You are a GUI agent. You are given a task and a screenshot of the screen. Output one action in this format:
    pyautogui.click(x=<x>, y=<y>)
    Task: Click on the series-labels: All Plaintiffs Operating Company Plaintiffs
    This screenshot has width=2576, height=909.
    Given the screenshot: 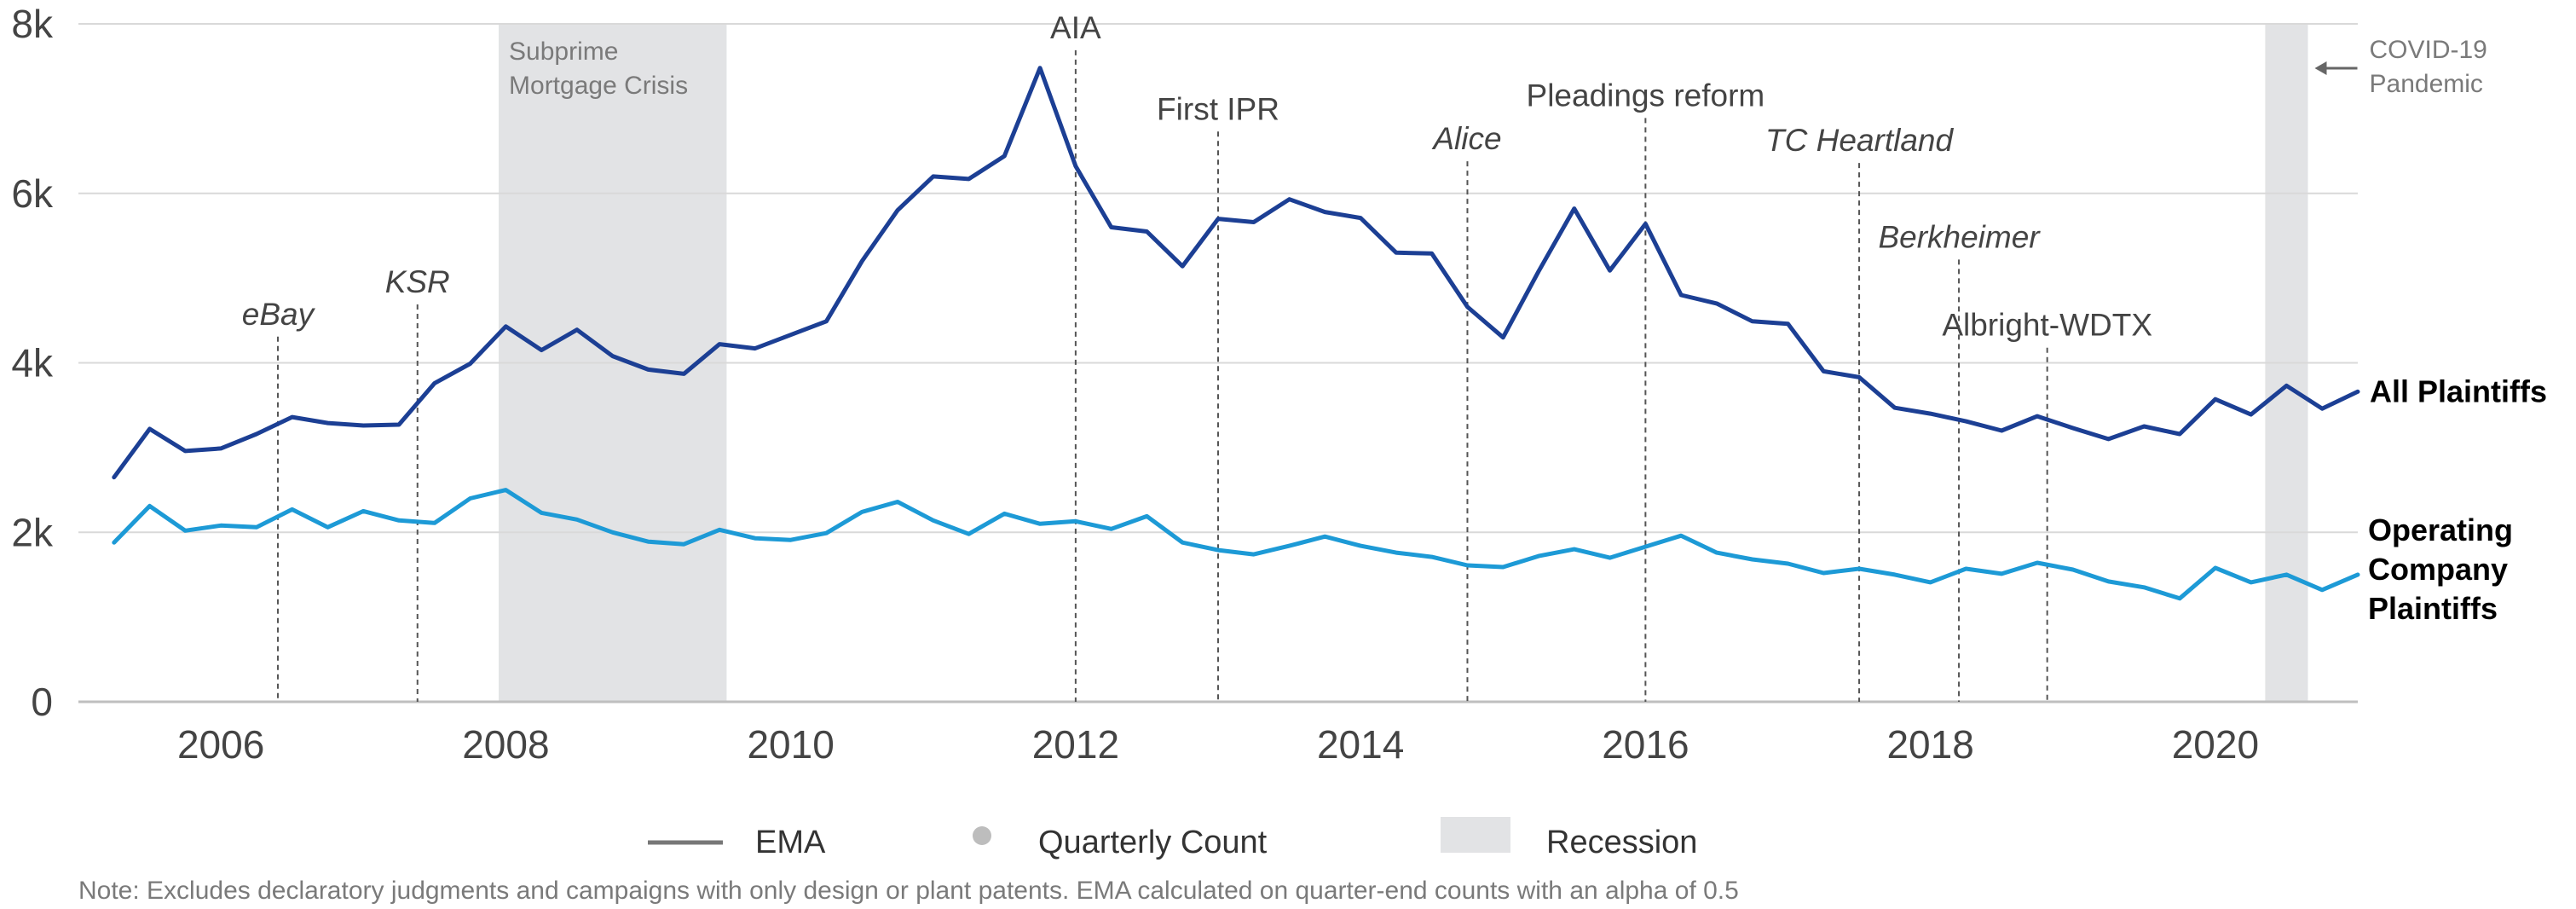 What is the action you would take?
    pyautogui.click(x=2457, y=500)
    